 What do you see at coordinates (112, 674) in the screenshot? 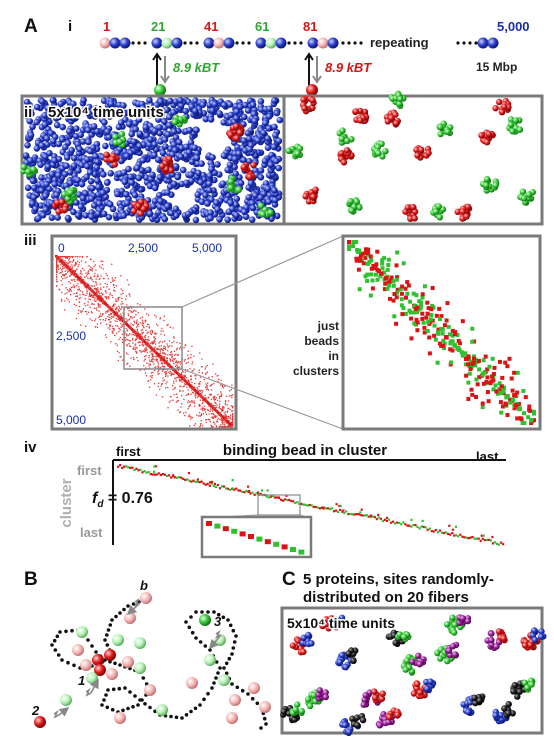
I see `protein-bead` at bounding box center [112, 674].